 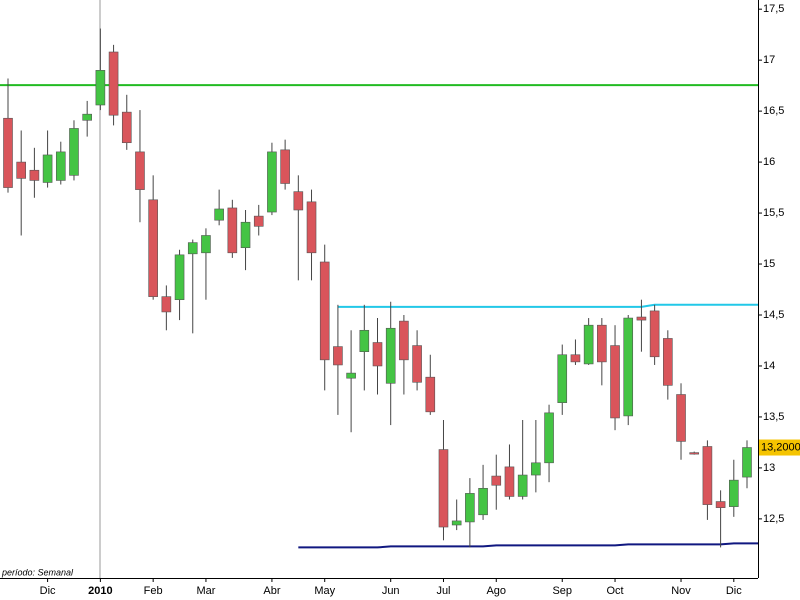 I want to click on y-tick-label: 14, so click(x=769, y=366).